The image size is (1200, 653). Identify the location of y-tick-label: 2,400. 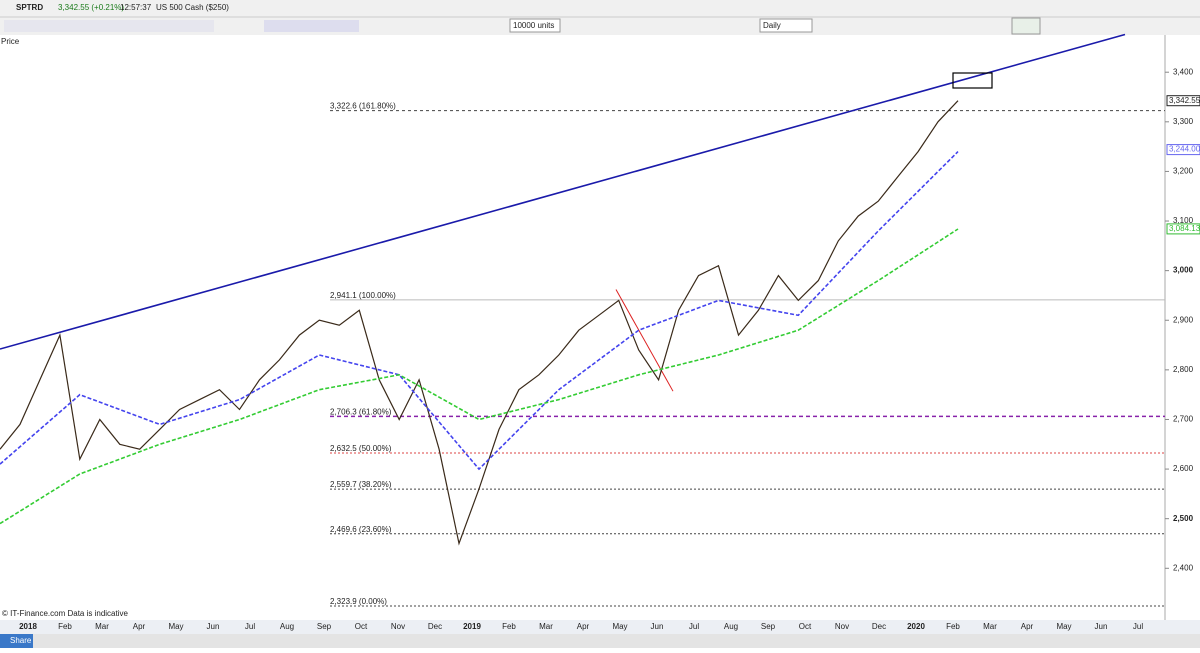
(1183, 567).